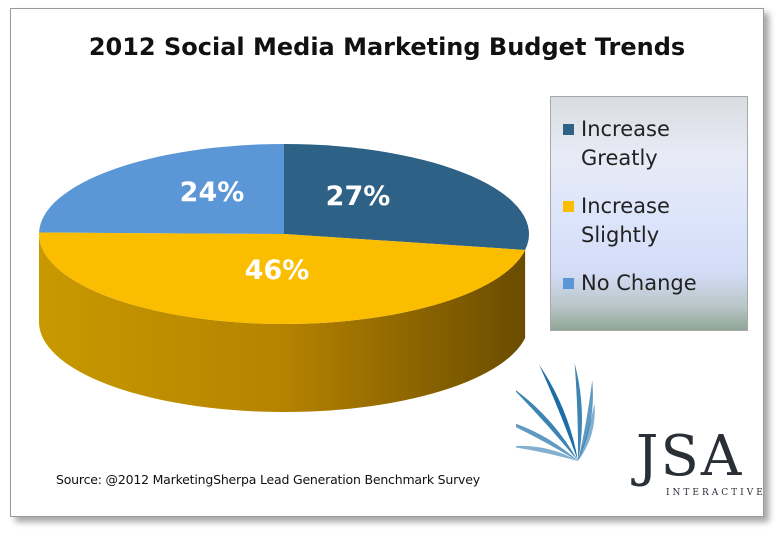 This screenshot has height=535, width=779. I want to click on pie-data-labels: 27% 46% 24%, so click(285, 231).